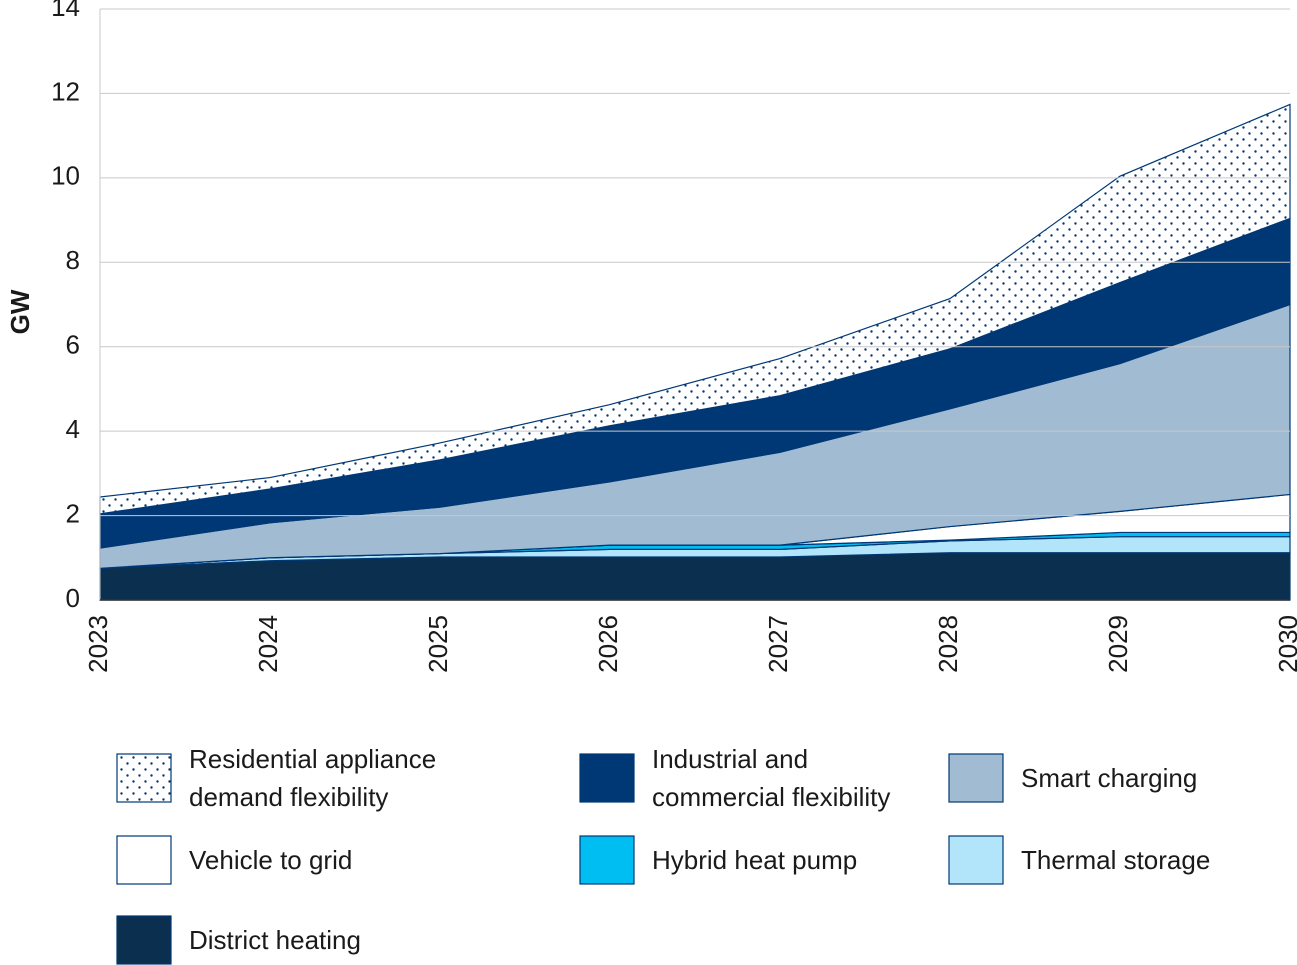 This screenshot has height=965, width=1297. What do you see at coordinates (73, 513) in the screenshot?
I see `y-tick-label: 2` at bounding box center [73, 513].